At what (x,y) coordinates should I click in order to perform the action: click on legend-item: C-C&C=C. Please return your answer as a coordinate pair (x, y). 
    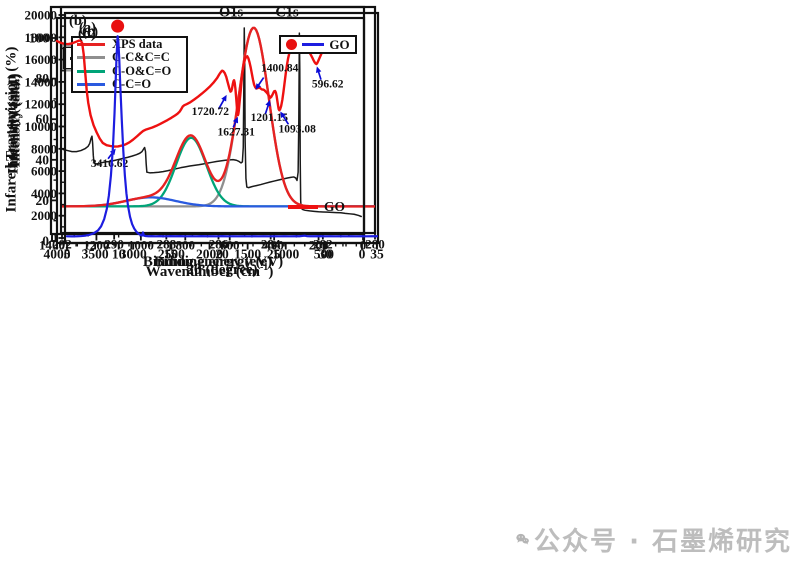
    Looking at the image, I should click on (129, 57).